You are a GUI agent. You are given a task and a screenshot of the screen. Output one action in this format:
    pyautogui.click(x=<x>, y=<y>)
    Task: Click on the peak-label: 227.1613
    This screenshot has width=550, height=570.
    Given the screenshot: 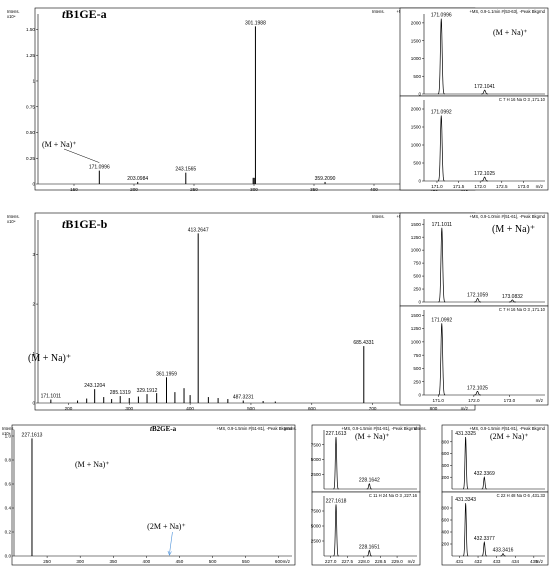 What is the action you would take?
    pyautogui.click(x=32, y=435)
    